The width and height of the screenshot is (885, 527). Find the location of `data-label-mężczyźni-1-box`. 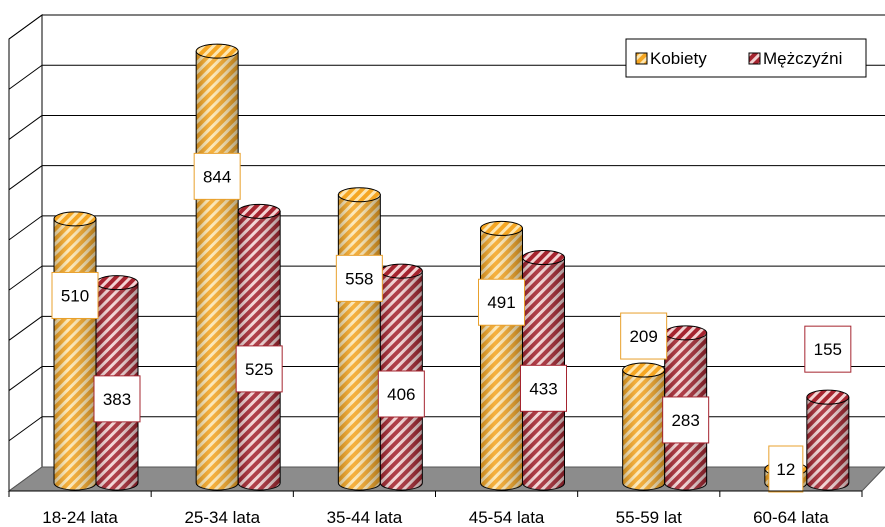

data-label-mężczyźni-1-box is located at coordinates (259, 369).